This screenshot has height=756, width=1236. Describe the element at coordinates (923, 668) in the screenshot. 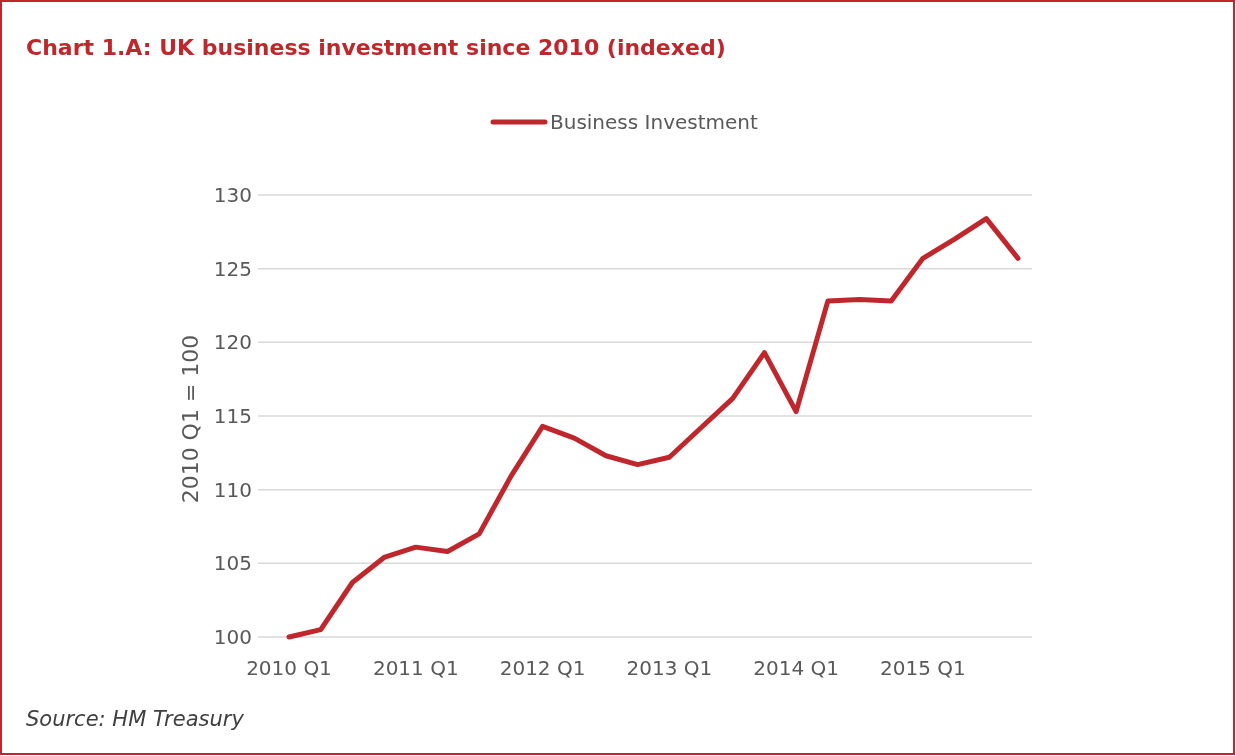

I see `x-tick-label: 2015 Q1` at that location.